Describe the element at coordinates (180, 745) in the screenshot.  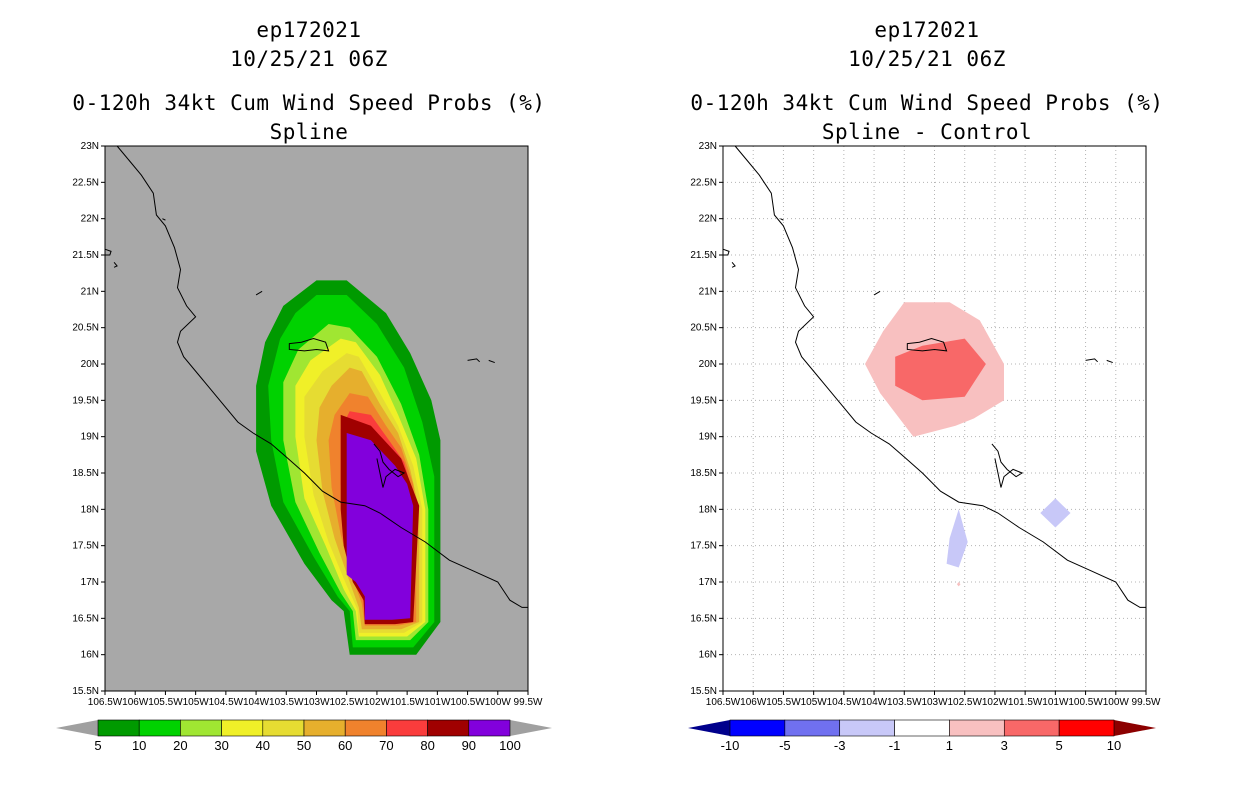
I see `legend-label: 20` at that location.